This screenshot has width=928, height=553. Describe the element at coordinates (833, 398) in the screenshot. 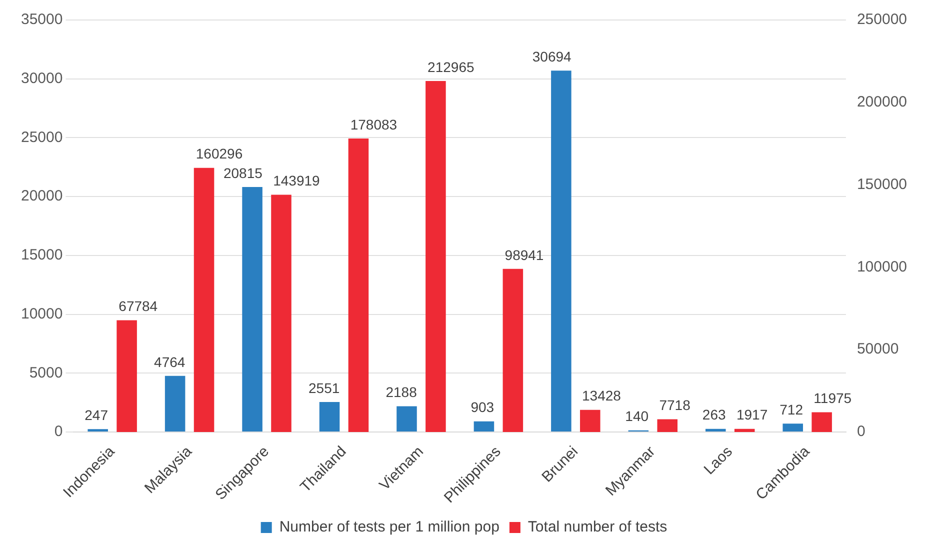

I see `data-label: 11975` at that location.